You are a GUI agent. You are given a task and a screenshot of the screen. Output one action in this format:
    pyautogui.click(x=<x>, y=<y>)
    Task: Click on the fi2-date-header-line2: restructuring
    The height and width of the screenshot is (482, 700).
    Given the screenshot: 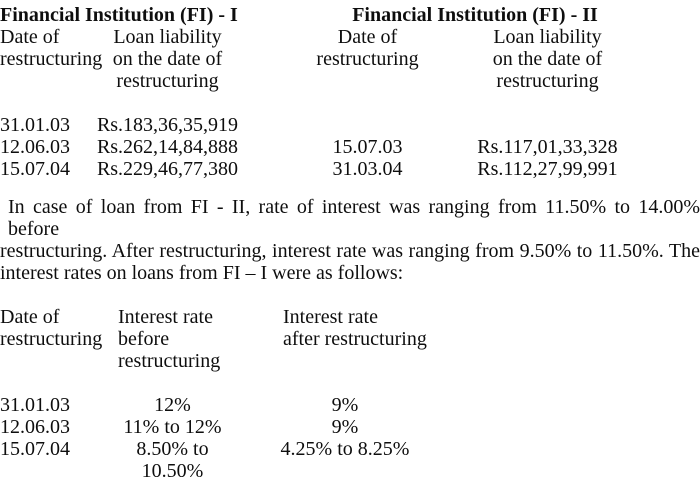 What is the action you would take?
    pyautogui.click(x=367, y=59)
    